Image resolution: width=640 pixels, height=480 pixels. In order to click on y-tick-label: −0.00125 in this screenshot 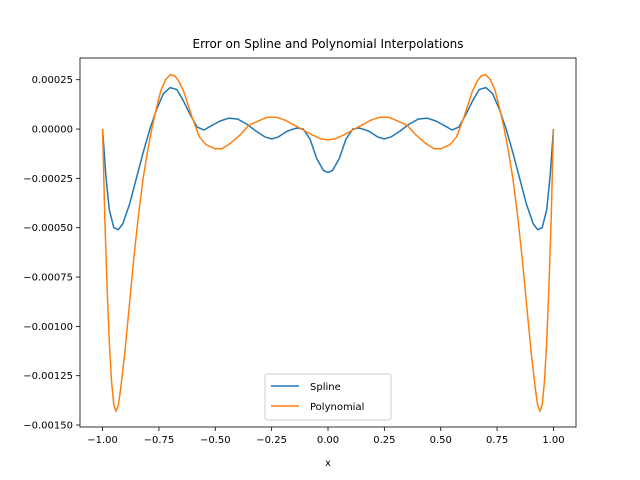, I will do `click(48, 376)`.